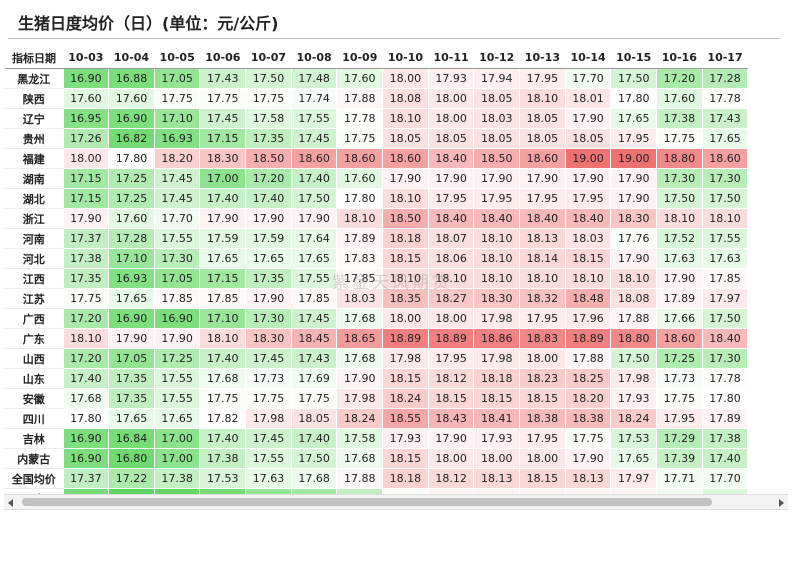 This screenshot has height=580, width=792. I want to click on column-header-date: 10-05, so click(177, 58).